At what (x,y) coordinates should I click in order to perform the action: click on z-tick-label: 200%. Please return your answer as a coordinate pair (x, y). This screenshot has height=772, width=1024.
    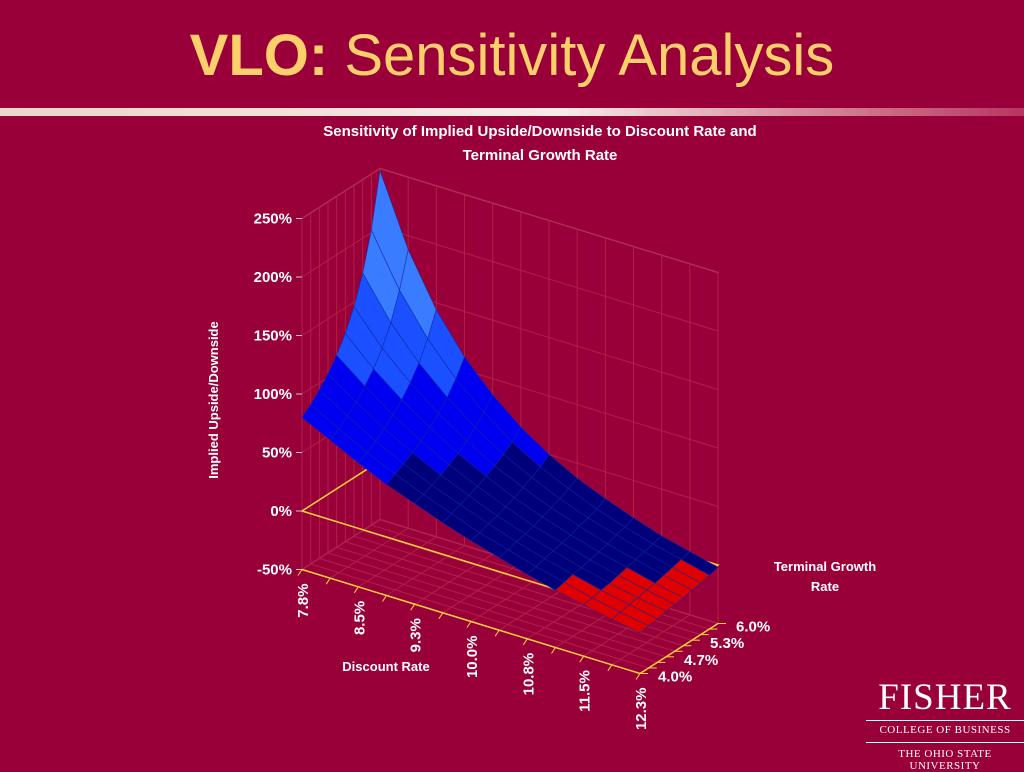
    Looking at the image, I should click on (273, 277).